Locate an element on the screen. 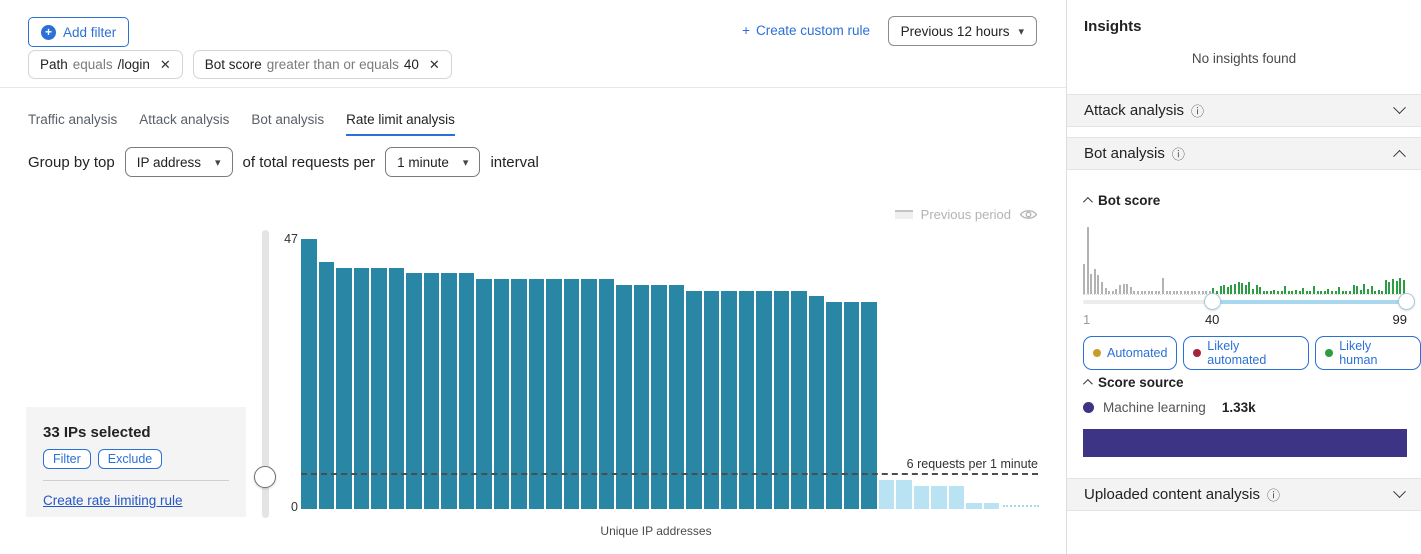 This screenshot has width=1421, height=554. bot-score-subheader: Bot score is located at coordinates (1121, 200).